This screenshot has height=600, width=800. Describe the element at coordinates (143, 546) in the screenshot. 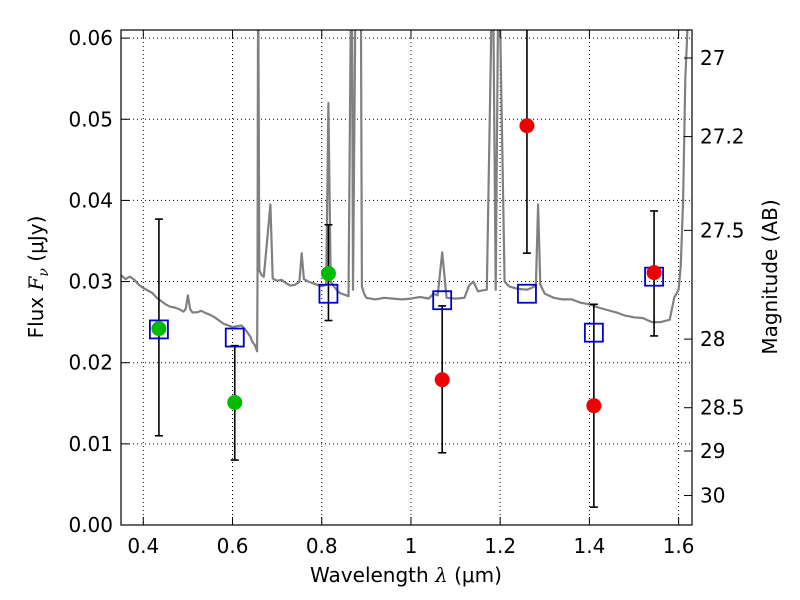

I see `x-tick-label: 0.4` at that location.